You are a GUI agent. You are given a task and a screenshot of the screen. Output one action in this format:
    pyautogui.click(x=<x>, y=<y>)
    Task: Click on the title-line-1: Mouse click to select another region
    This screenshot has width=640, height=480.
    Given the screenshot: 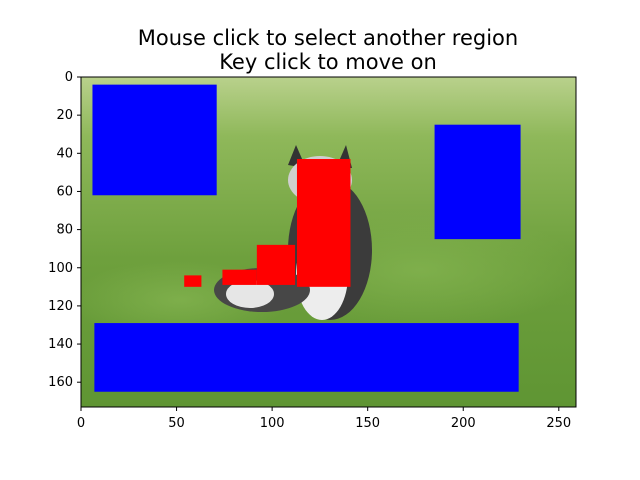 What is the action you would take?
    pyautogui.click(x=328, y=38)
    